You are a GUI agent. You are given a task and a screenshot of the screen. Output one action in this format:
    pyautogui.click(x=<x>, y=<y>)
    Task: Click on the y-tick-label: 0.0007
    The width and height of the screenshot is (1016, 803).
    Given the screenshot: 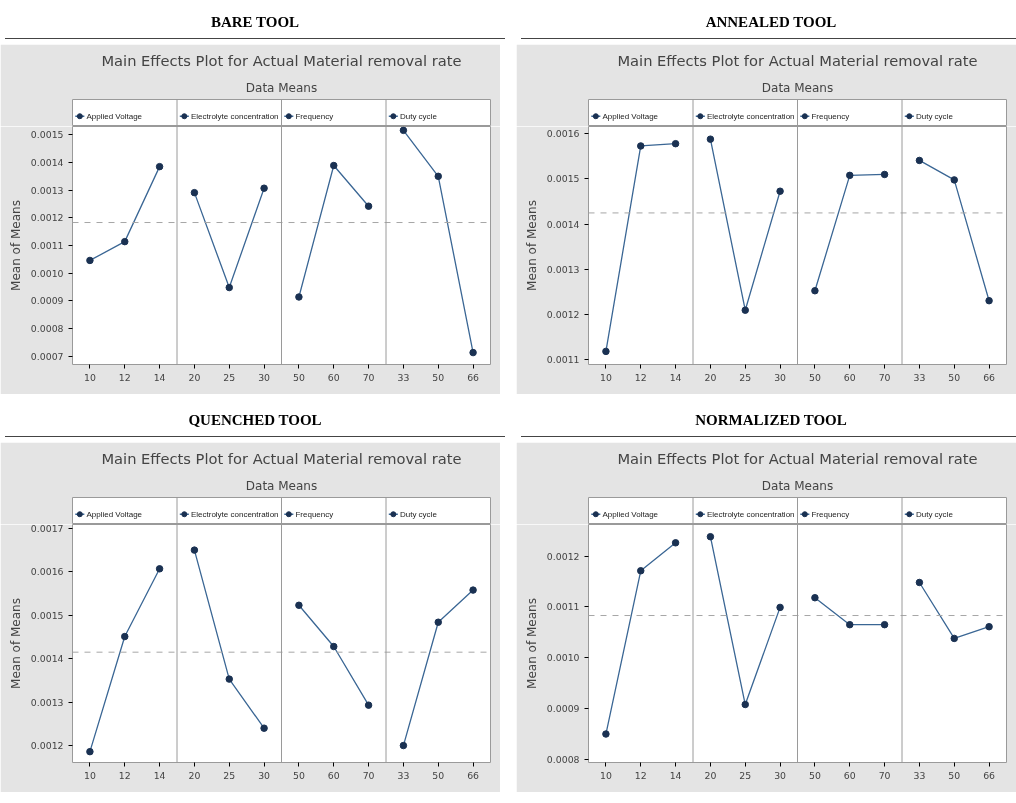 What is the action you would take?
    pyautogui.click(x=47, y=356)
    